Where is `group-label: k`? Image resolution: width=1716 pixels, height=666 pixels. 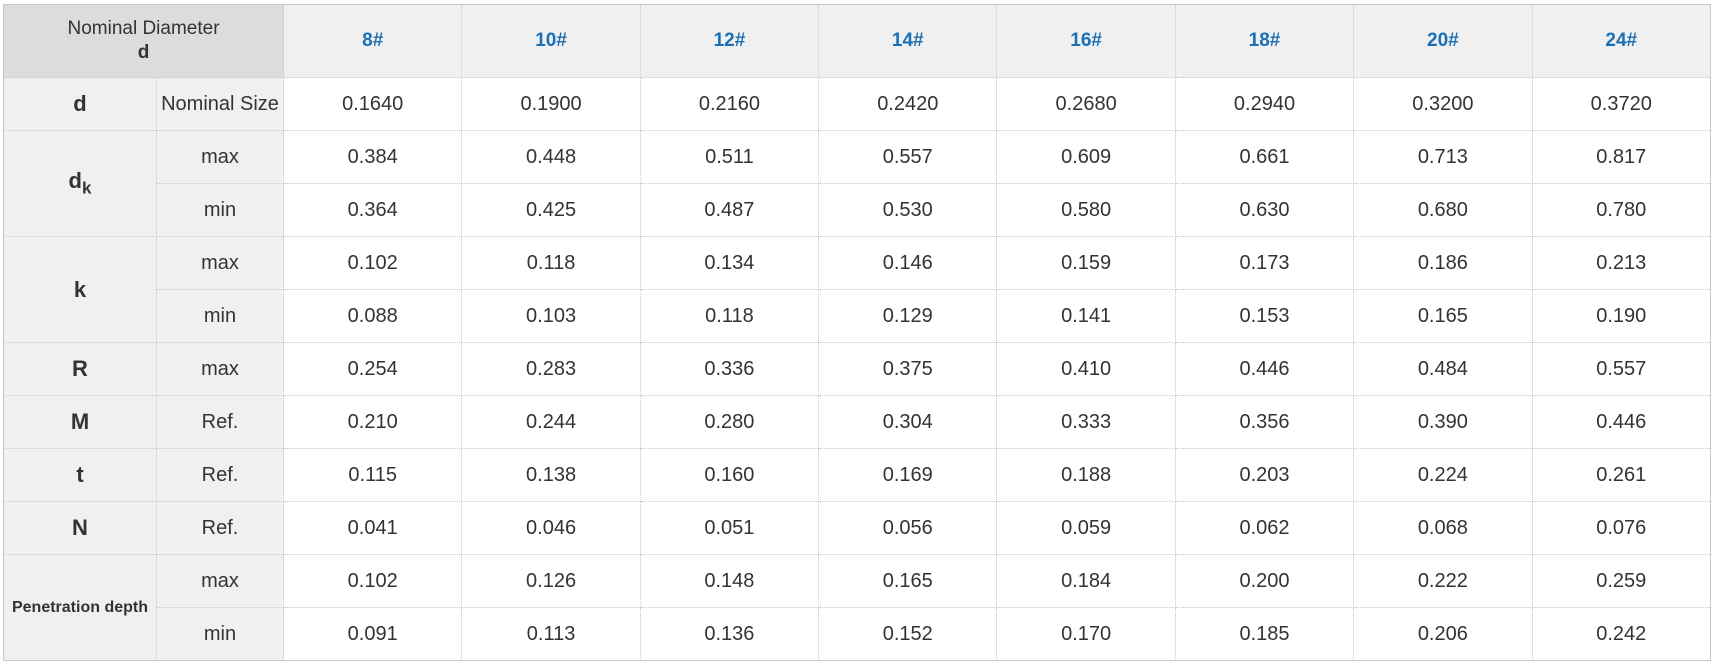
group-label: k is located at coordinates (80, 289).